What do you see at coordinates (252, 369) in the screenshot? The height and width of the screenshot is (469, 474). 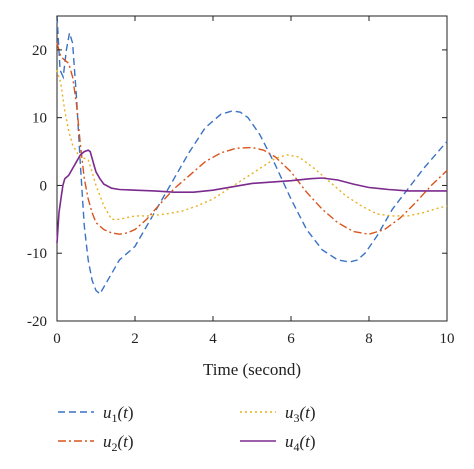 I see `x-axis-label: Time (second)` at bounding box center [252, 369].